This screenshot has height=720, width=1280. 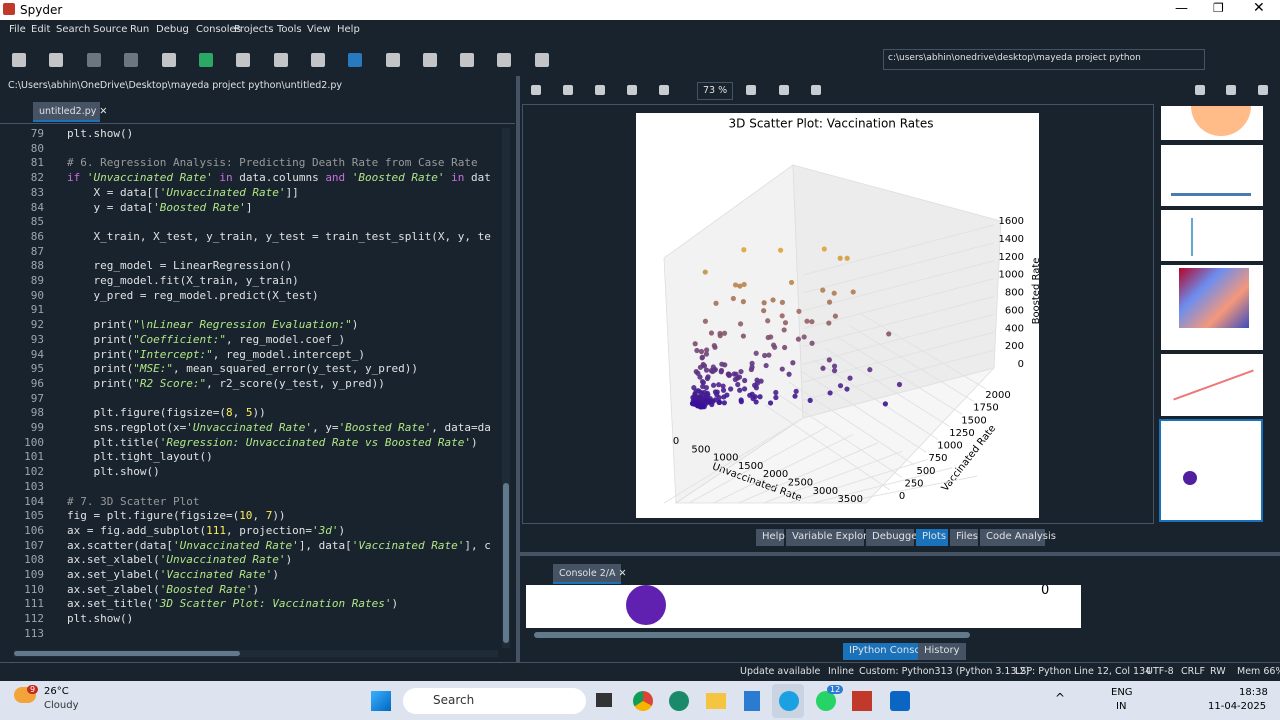 I want to click on pane-tab: Debugger, so click(x=894, y=537).